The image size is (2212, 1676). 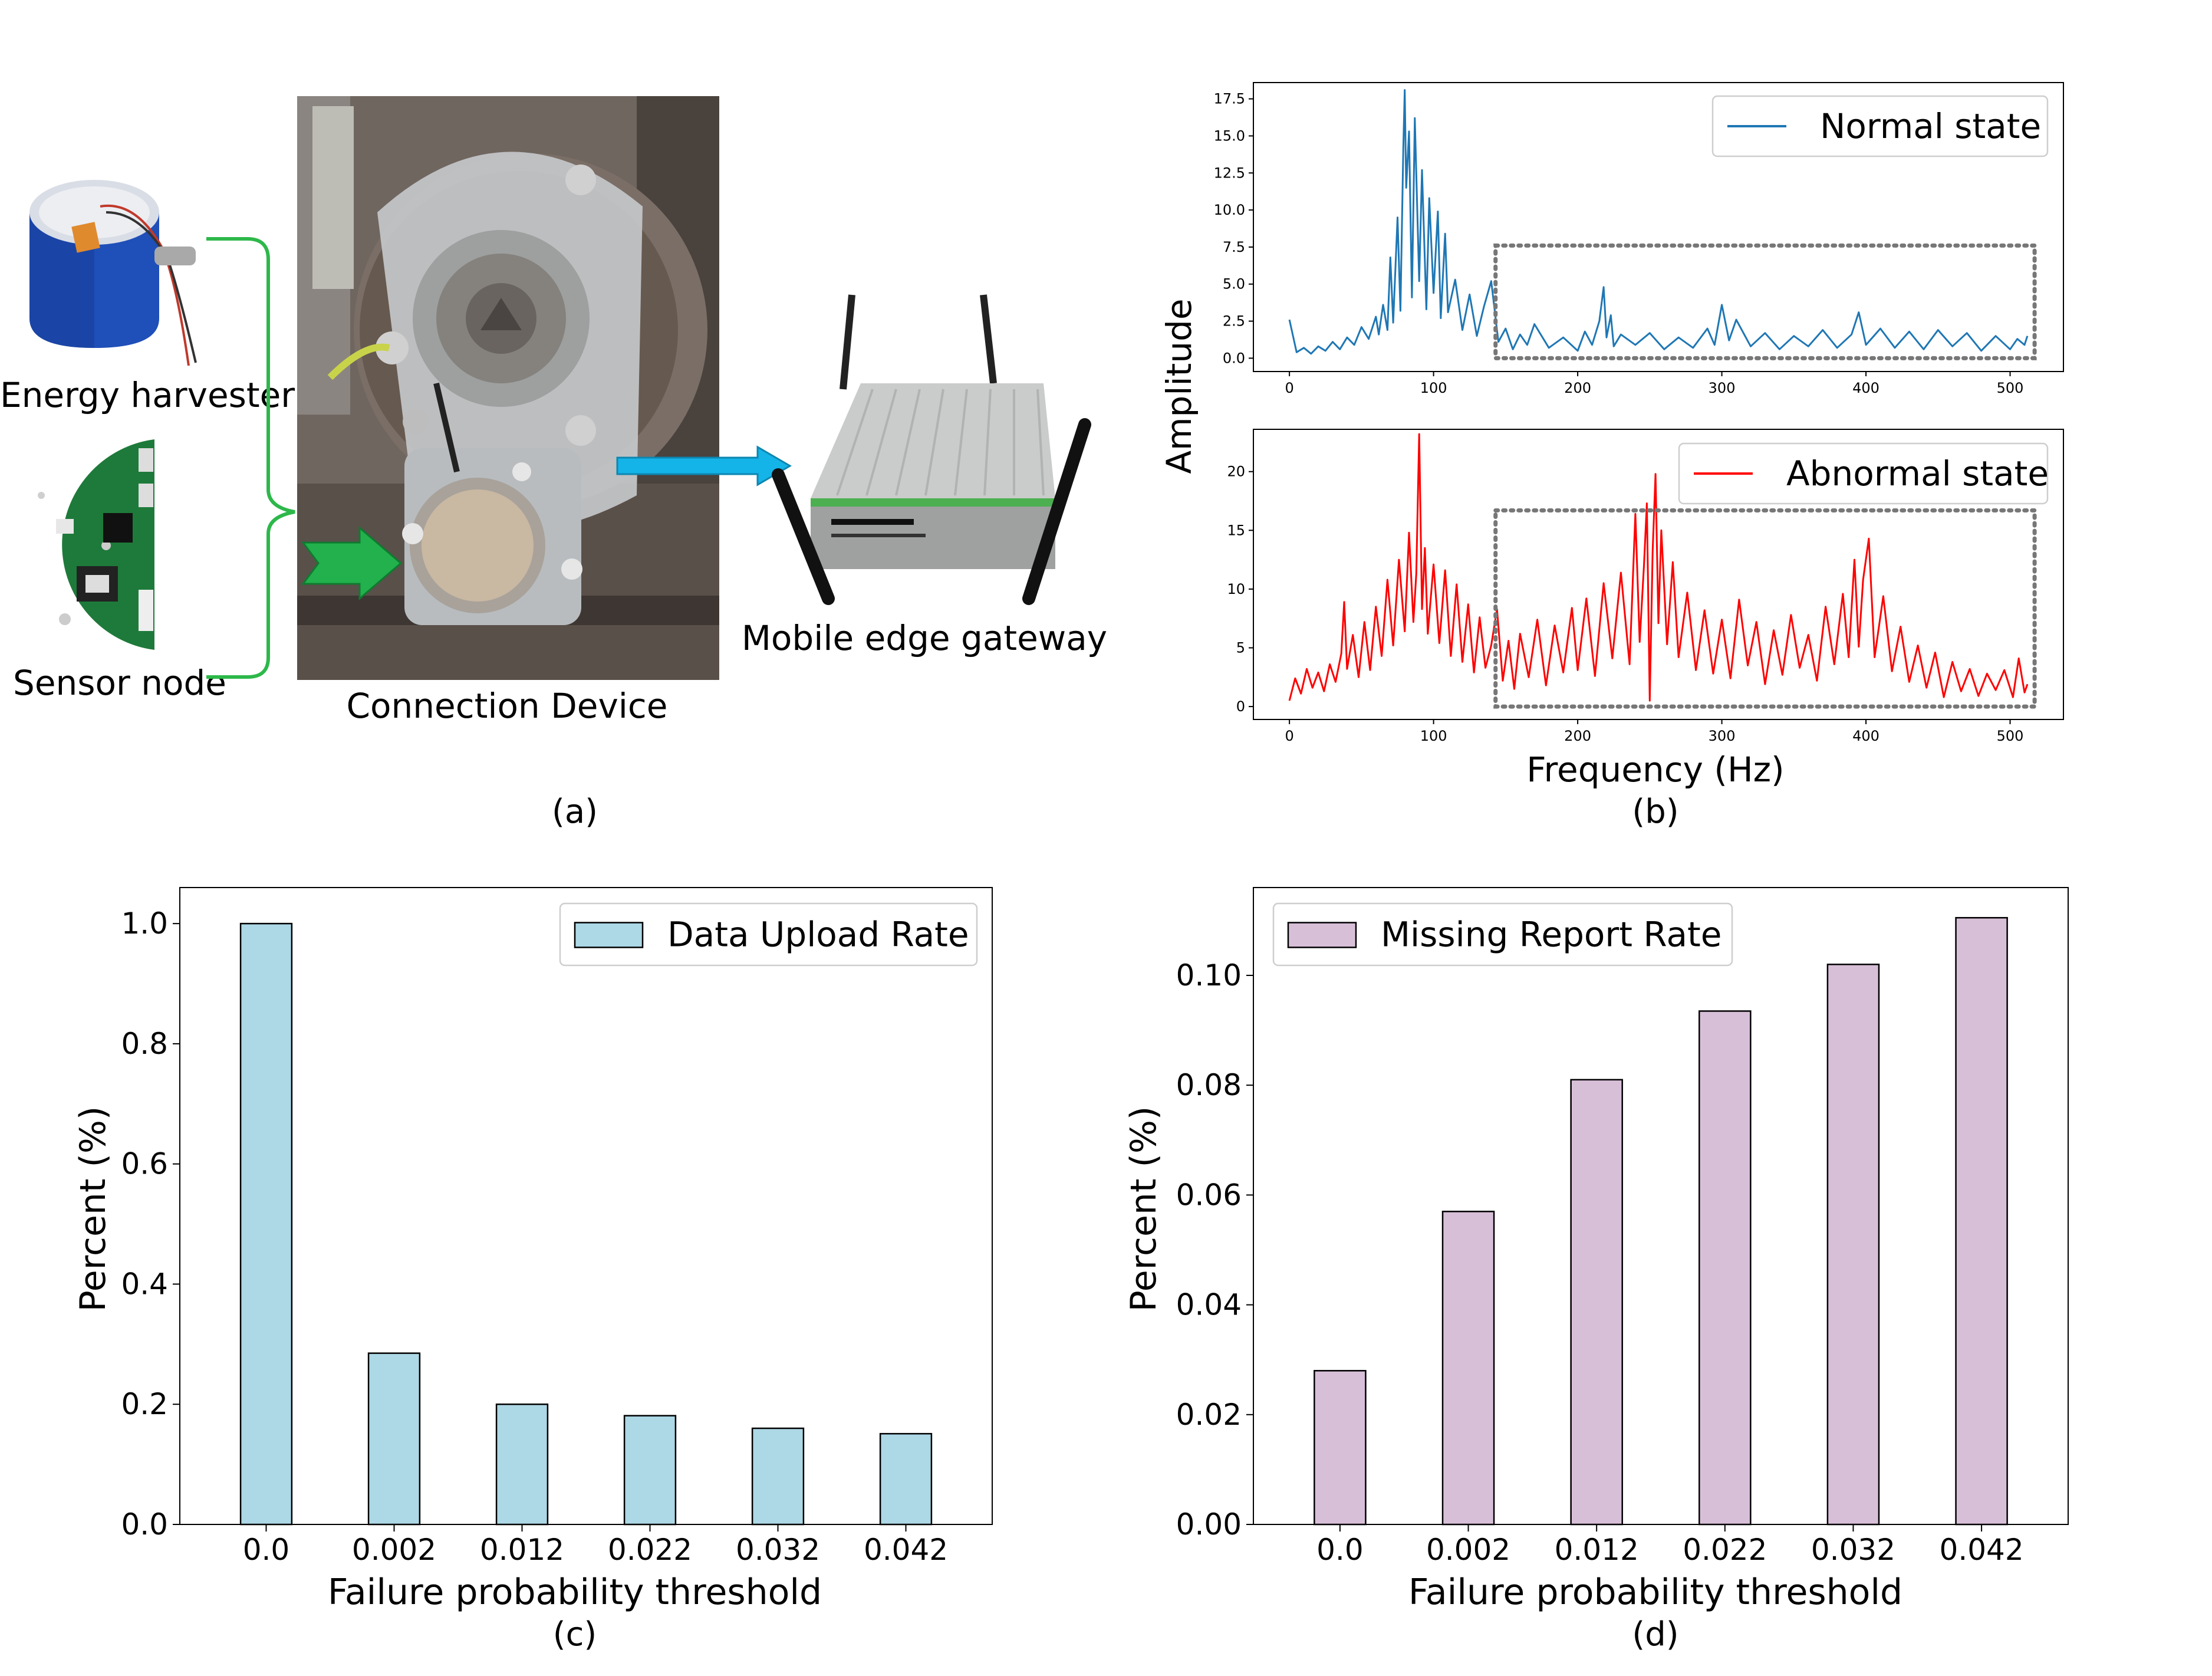 I want to click on panel-d-ylabel: Percent (%), so click(x=1143, y=1209).